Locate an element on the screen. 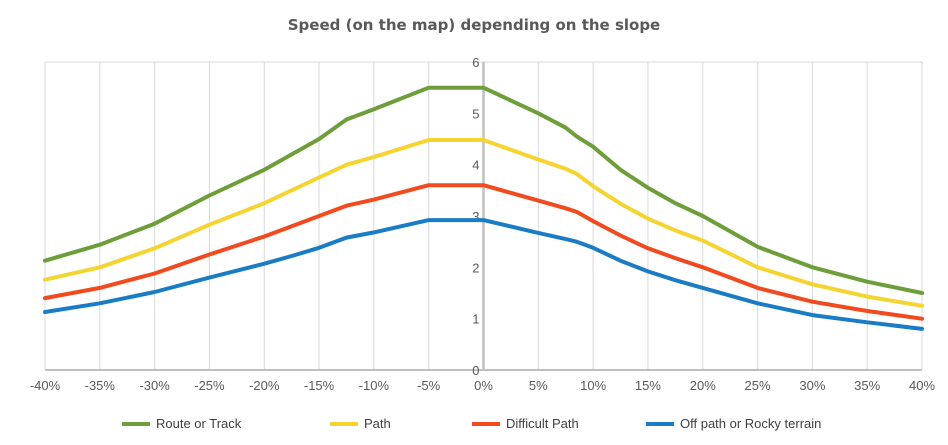  legend-item: Off path or Rocky terrain is located at coordinates (733, 423).